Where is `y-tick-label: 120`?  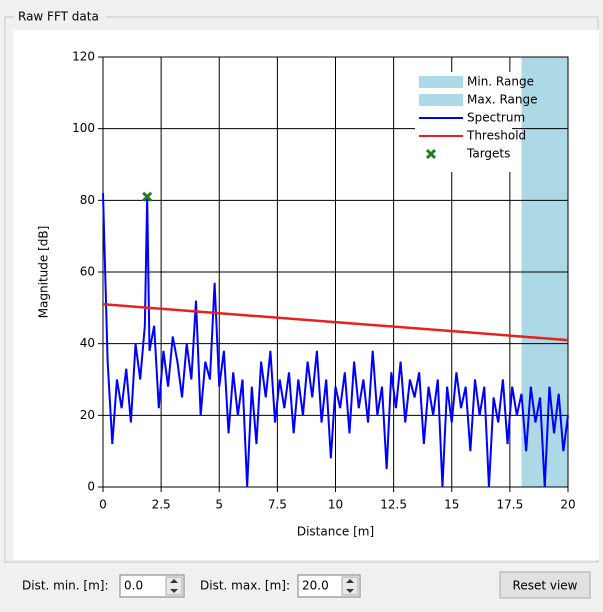
y-tick-label: 120 is located at coordinates (83, 57).